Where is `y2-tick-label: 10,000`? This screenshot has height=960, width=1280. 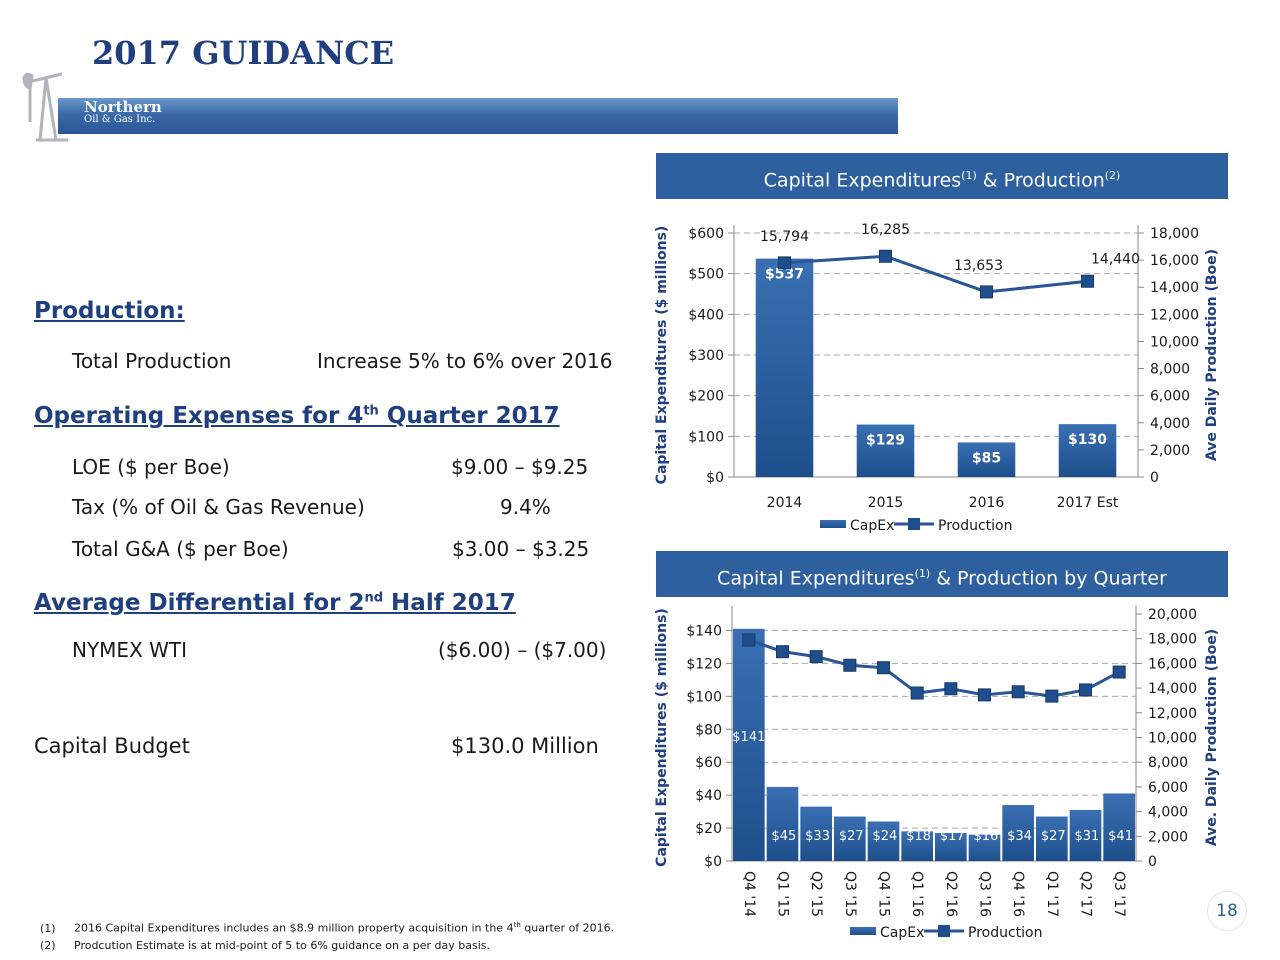
y2-tick-label: 10,000 is located at coordinates (1174, 342).